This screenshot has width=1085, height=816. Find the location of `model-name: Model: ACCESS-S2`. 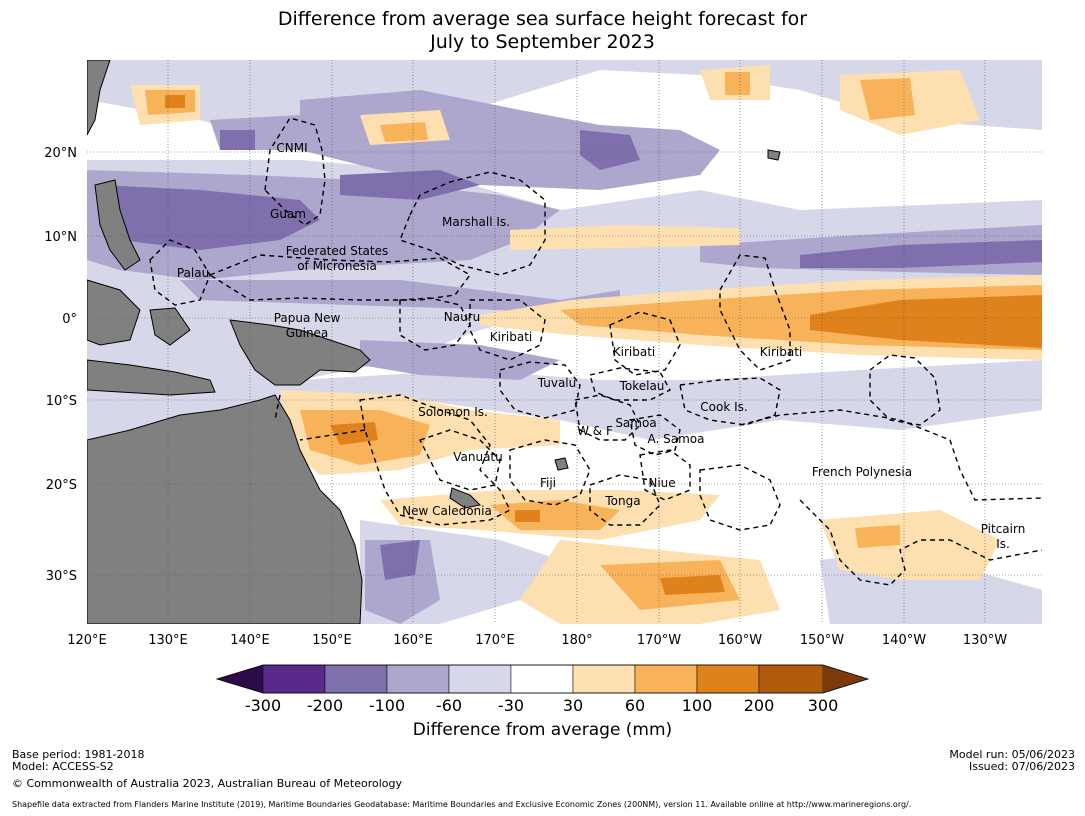

model-name: Model: ACCESS-S2 is located at coordinates (63, 766).